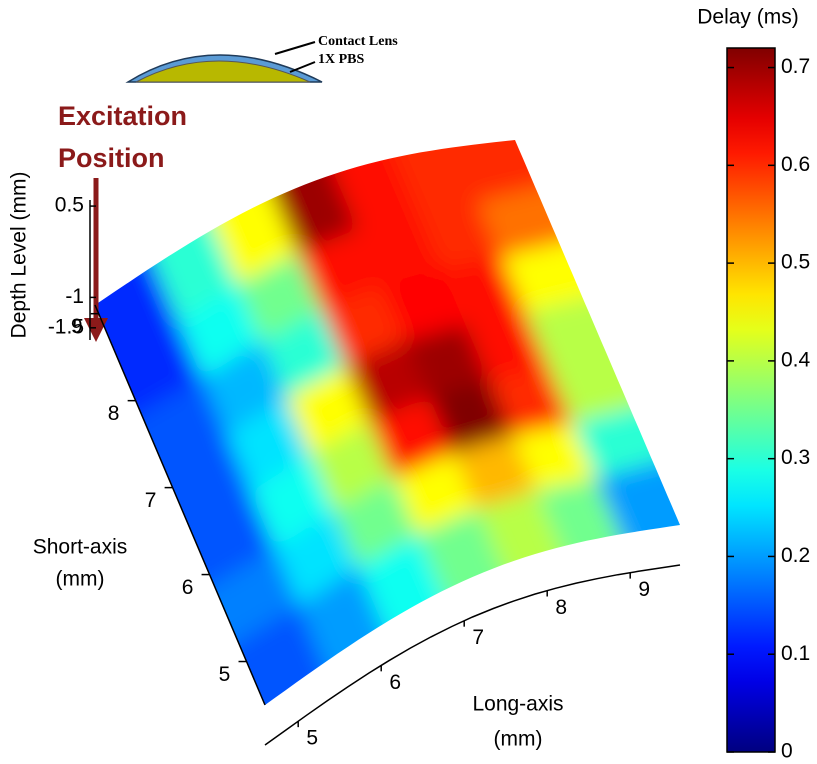 Image resolution: width=817 pixels, height=764 pixels. Describe the element at coordinates (795, 66) in the screenshot. I see `colorbar-tick-label: 0.7` at that location.